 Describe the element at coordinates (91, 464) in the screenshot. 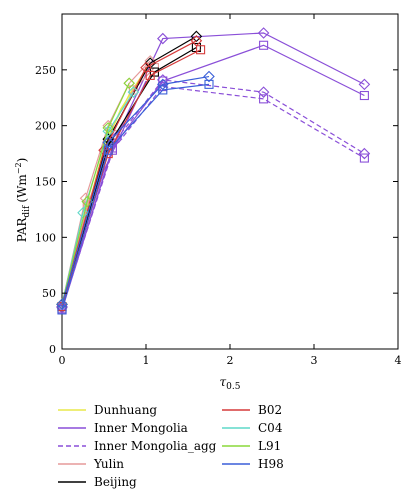

I see `legend-entry: Yulin` at that location.